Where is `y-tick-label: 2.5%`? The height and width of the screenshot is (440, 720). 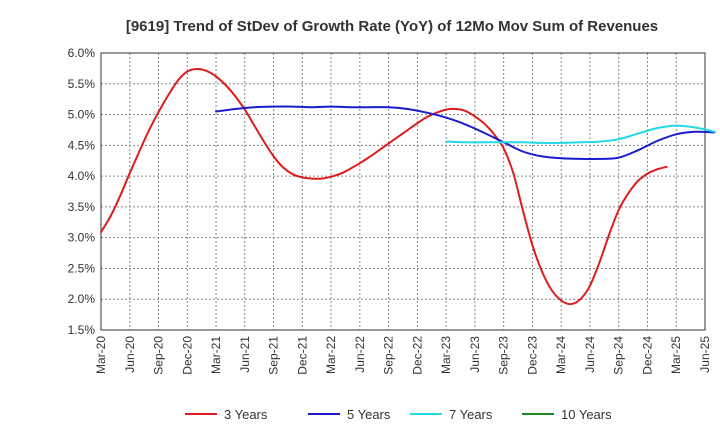 y-tick-label: 2.5% is located at coordinates (82, 268).